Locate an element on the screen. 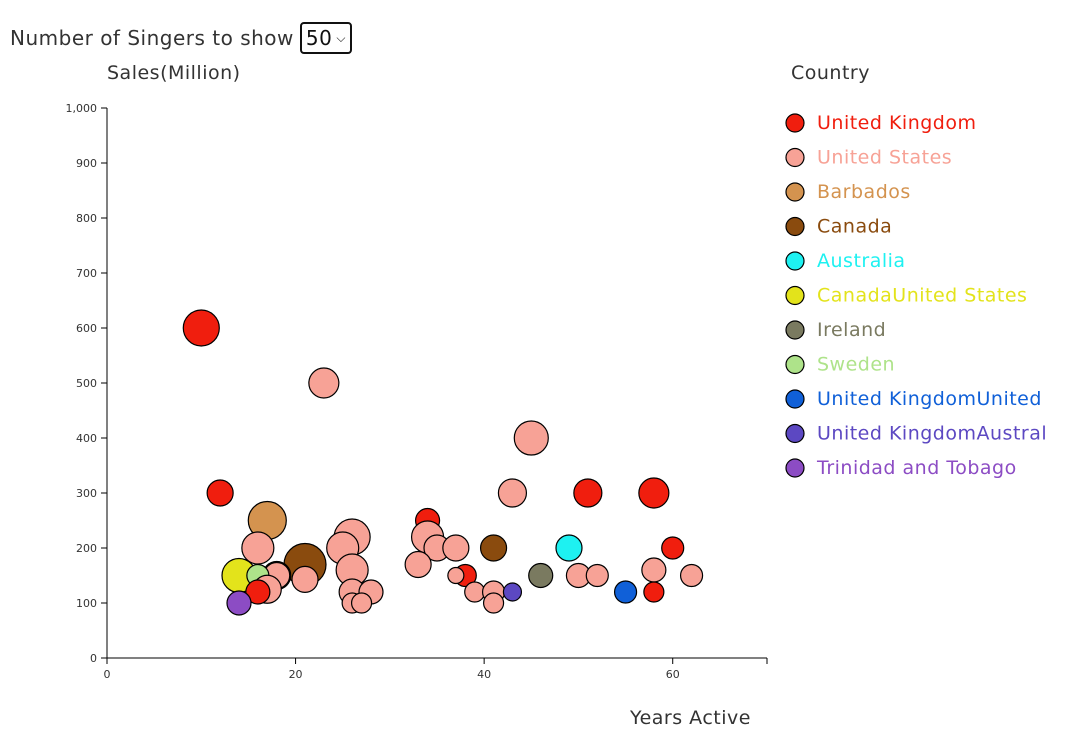 Image resolution: width=1073 pixels, height=743 pixels. x-tick-label: 0 is located at coordinates (107, 674).